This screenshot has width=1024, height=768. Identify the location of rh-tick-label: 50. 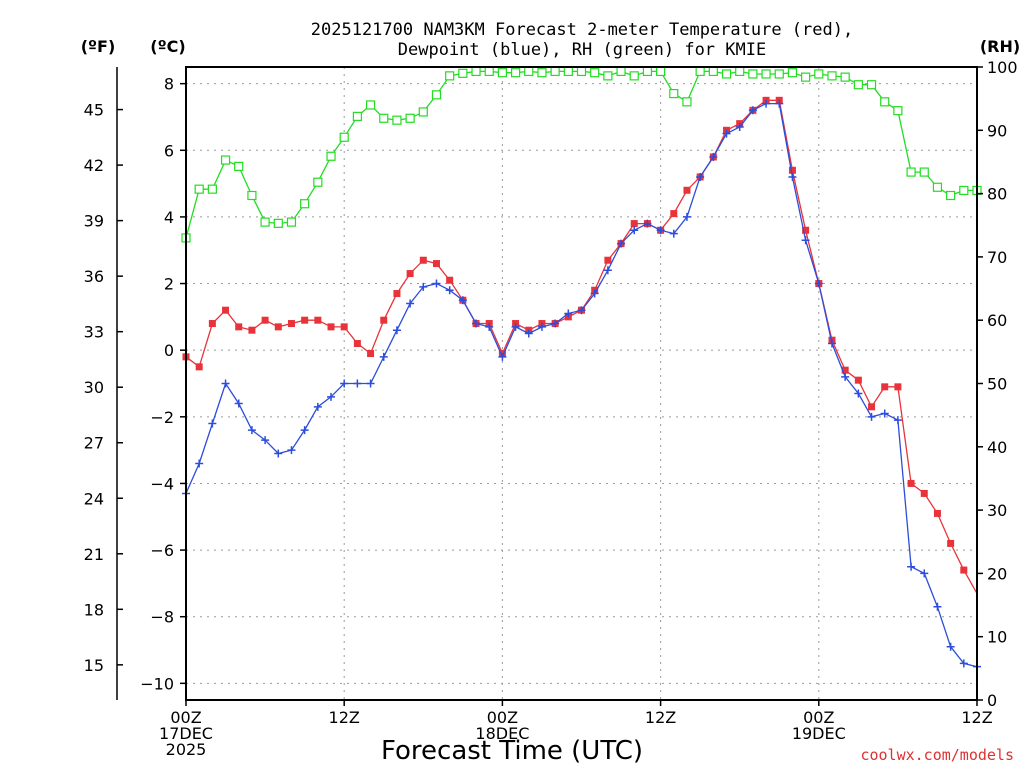
(997, 384).